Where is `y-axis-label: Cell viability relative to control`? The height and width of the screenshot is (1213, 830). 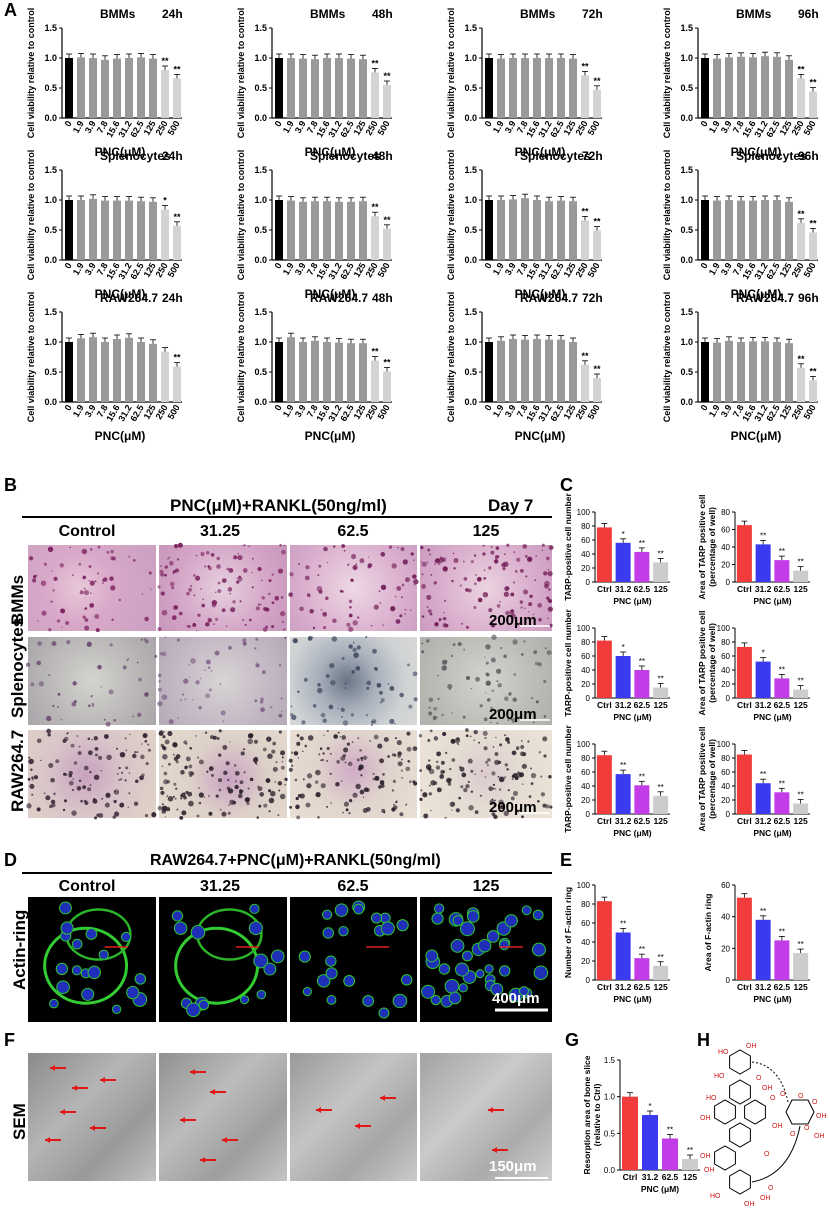
y-axis-label: Cell viability relative to control is located at coordinates (31, 73).